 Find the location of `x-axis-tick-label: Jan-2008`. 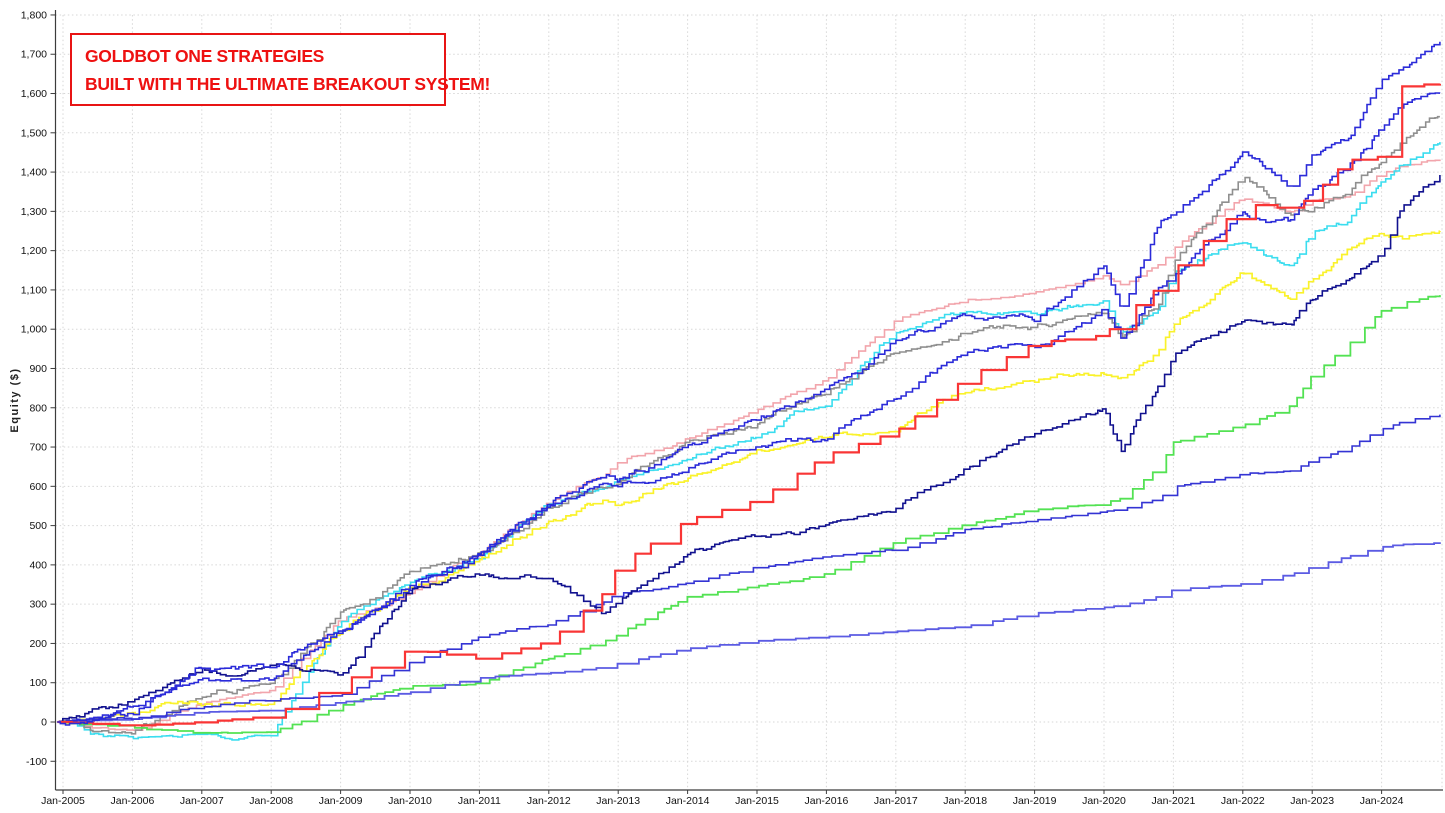

x-axis-tick-label: Jan-2008 is located at coordinates (271, 801).